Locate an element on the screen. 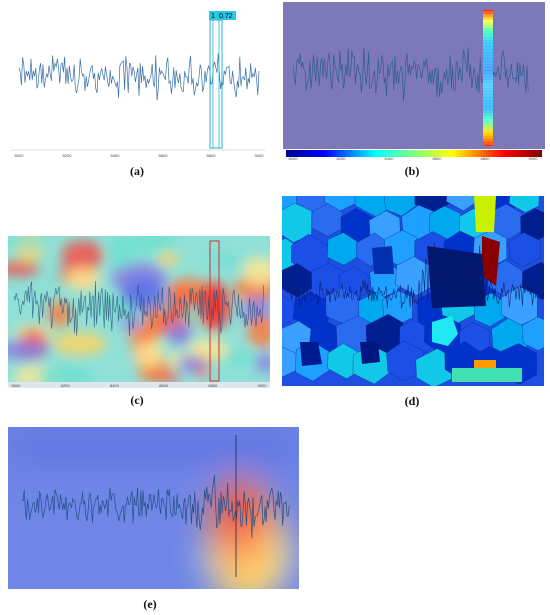 Image resolution: width=550 pixels, height=615 pixels. panel-b-plot: 8000 8200 8400 8600 8800 9000 is located at coordinates (414, 81).